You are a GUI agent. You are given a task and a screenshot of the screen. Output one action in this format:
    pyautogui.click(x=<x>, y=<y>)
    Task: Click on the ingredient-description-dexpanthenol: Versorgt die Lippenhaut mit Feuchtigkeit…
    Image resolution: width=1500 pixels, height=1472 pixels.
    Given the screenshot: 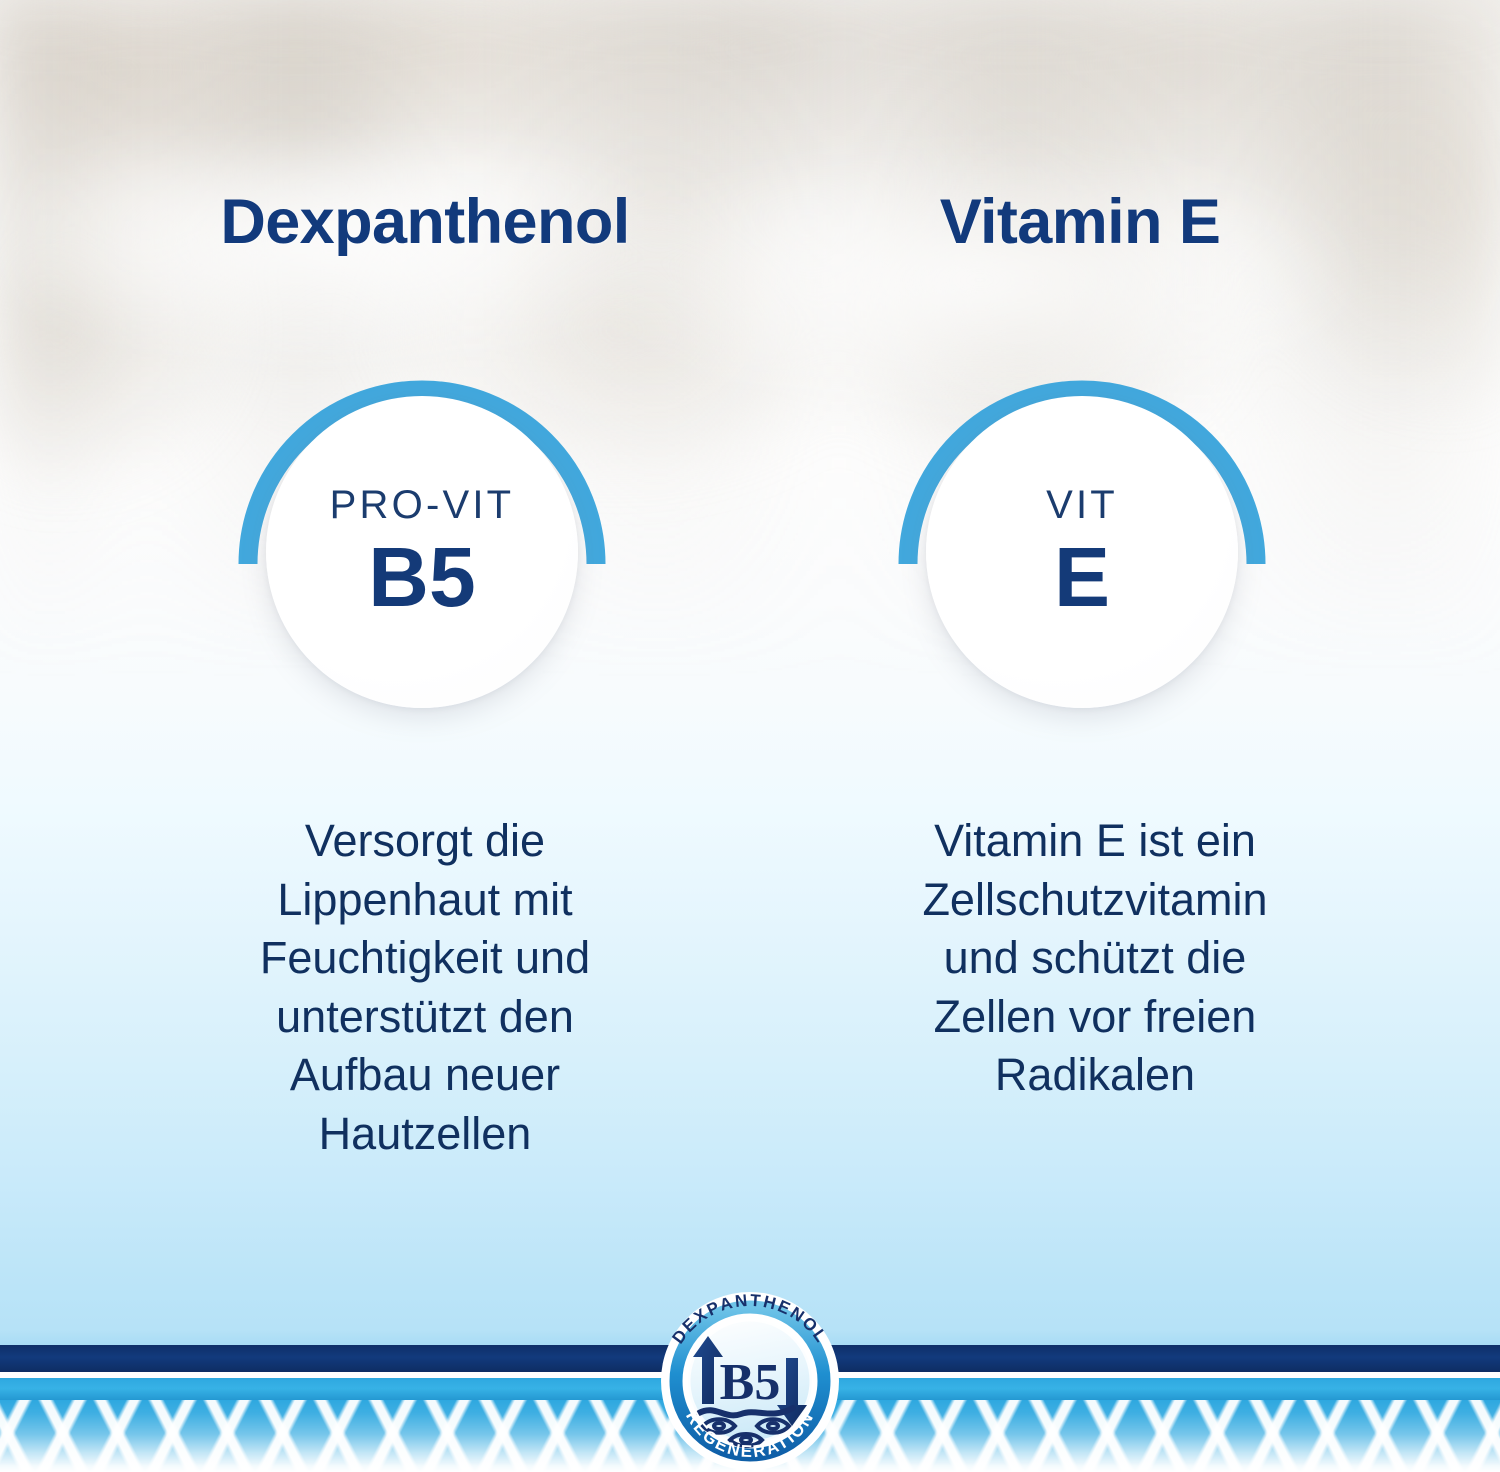 What is the action you would take?
    pyautogui.click(x=425, y=987)
    